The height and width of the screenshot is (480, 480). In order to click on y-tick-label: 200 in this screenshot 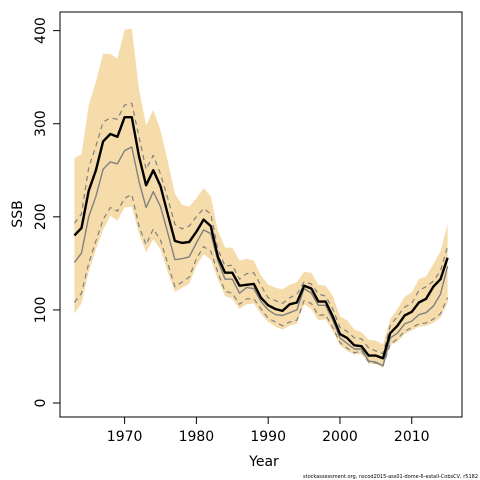, I will do `click(41, 216)`.